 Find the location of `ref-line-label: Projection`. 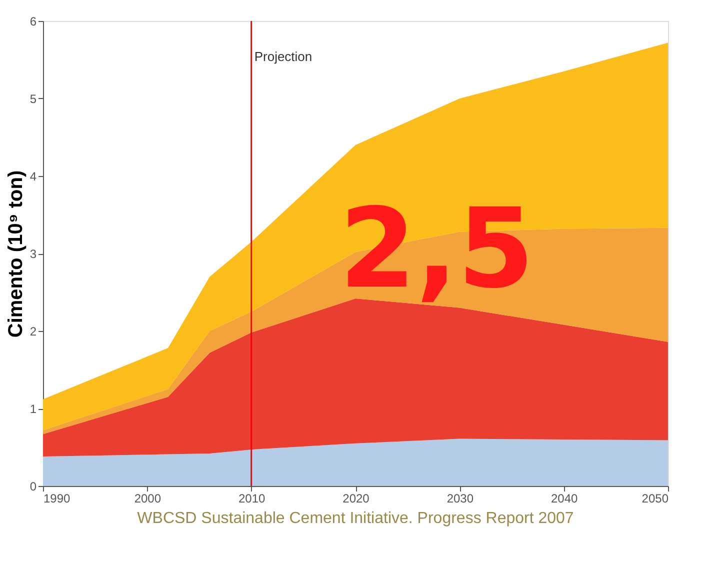

ref-line-label: Projection is located at coordinates (283, 56).